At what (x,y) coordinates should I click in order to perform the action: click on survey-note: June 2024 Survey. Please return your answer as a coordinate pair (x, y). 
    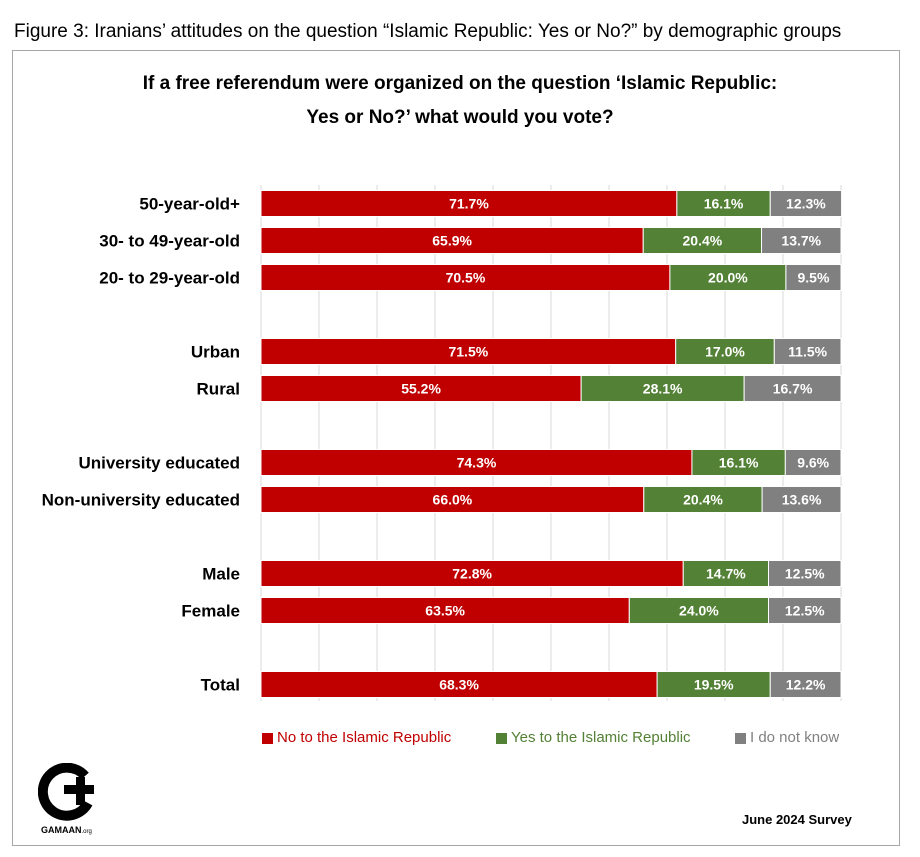
    Looking at the image, I should click on (797, 819).